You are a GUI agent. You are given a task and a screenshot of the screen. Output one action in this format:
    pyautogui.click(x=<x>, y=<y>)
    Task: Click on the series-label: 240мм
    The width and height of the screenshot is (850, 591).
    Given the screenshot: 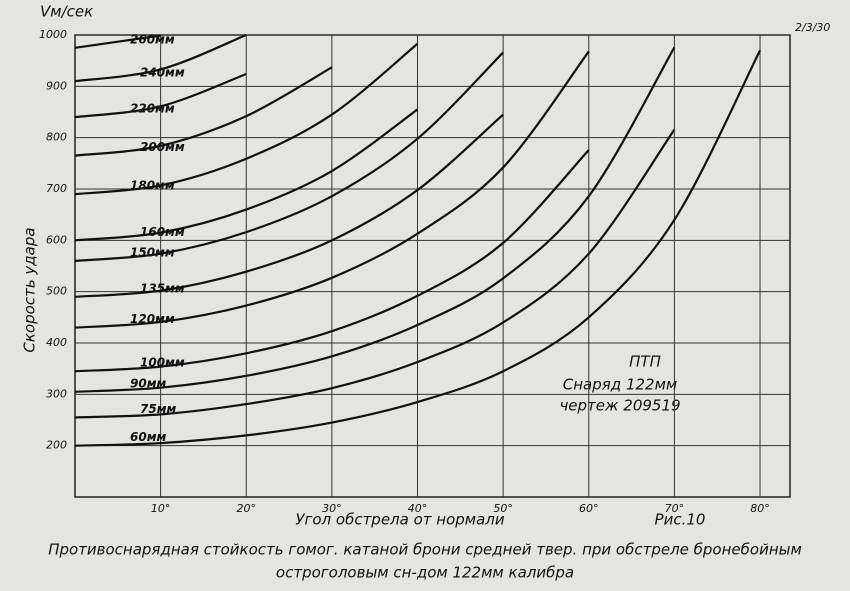 What is the action you would take?
    pyautogui.click(x=162, y=73)
    